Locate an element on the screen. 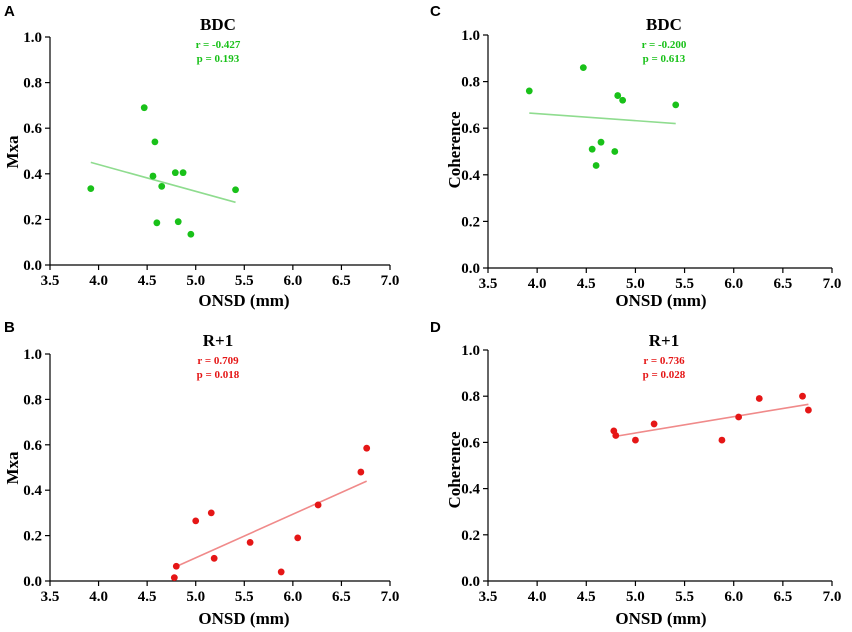  panel-a-x-tick-label: 4.5 is located at coordinates (147, 281).